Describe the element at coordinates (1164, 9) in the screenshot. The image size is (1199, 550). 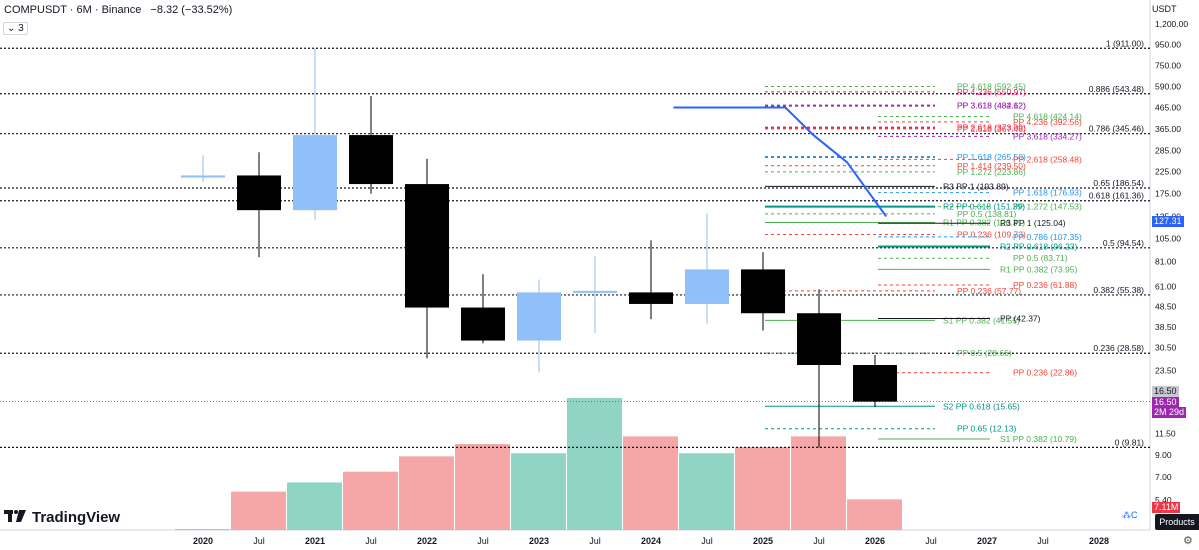
I see `currency-label: USDT` at that location.